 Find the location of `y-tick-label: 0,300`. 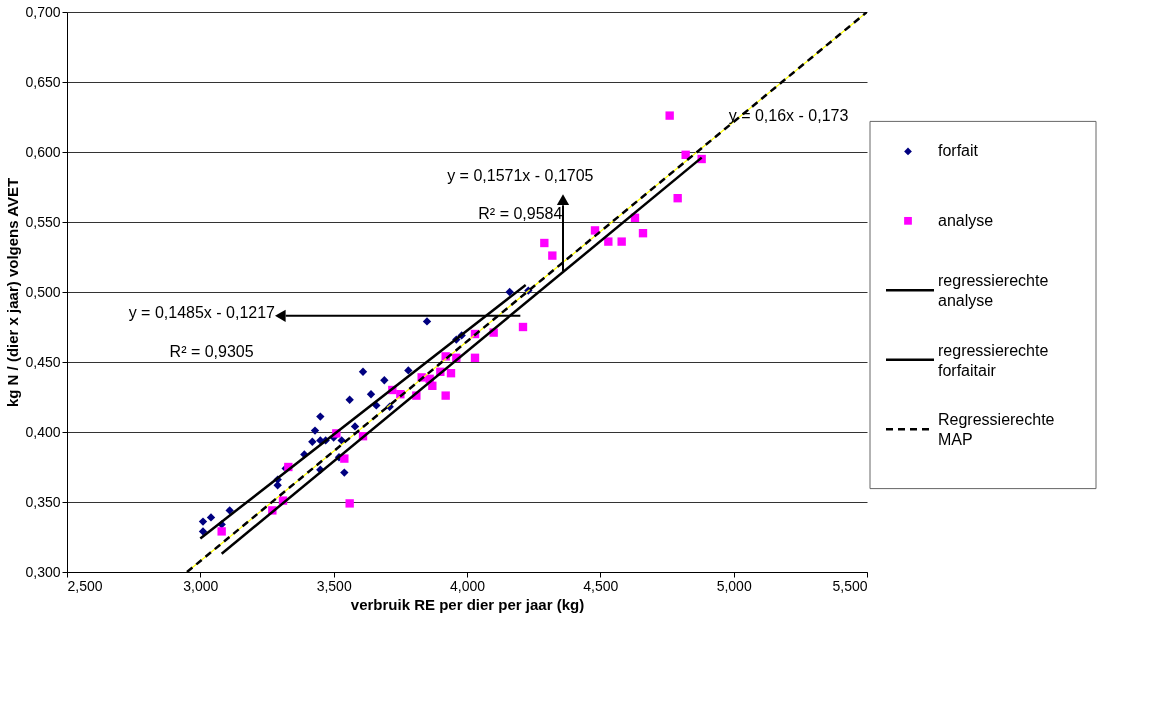

y-tick-label: 0,300 is located at coordinates (43, 571).